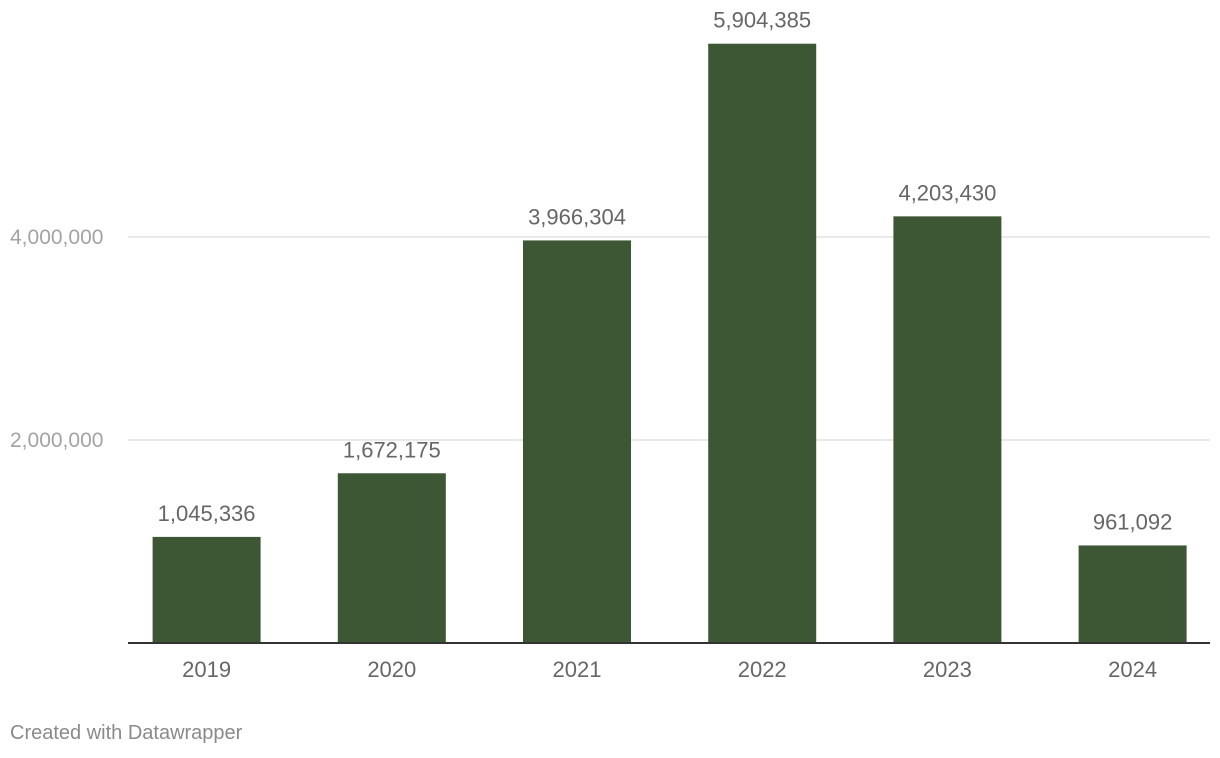 The height and width of the screenshot is (758, 1220). I want to click on bar-value-label: 1,672,175, so click(392, 449).